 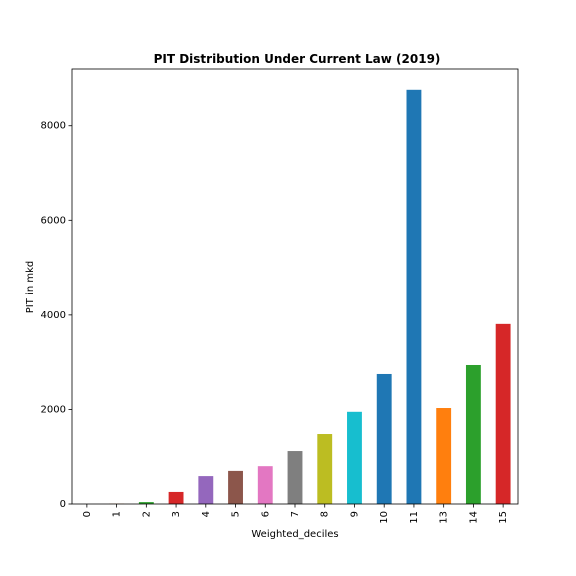 What do you see at coordinates (265, 514) in the screenshot?
I see `x-tick-label-6: 6` at bounding box center [265, 514].